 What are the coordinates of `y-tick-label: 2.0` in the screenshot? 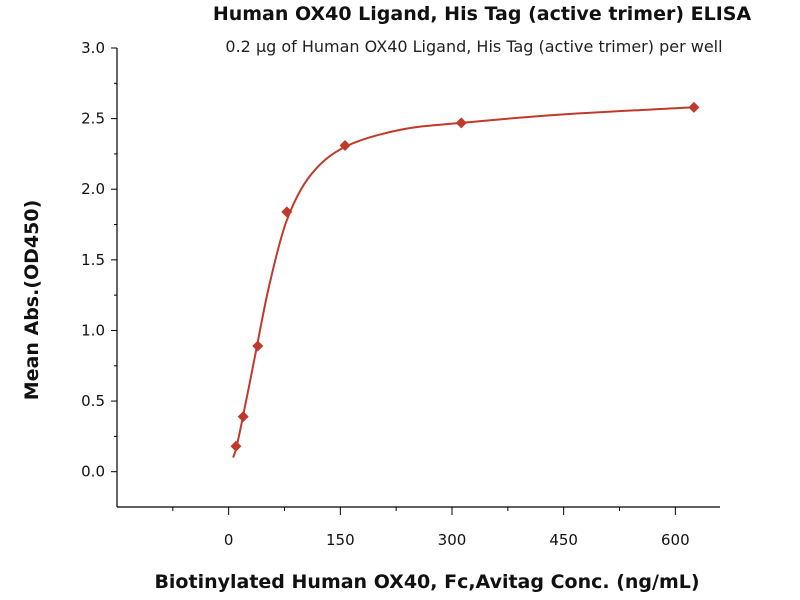 It's located at (93, 189).